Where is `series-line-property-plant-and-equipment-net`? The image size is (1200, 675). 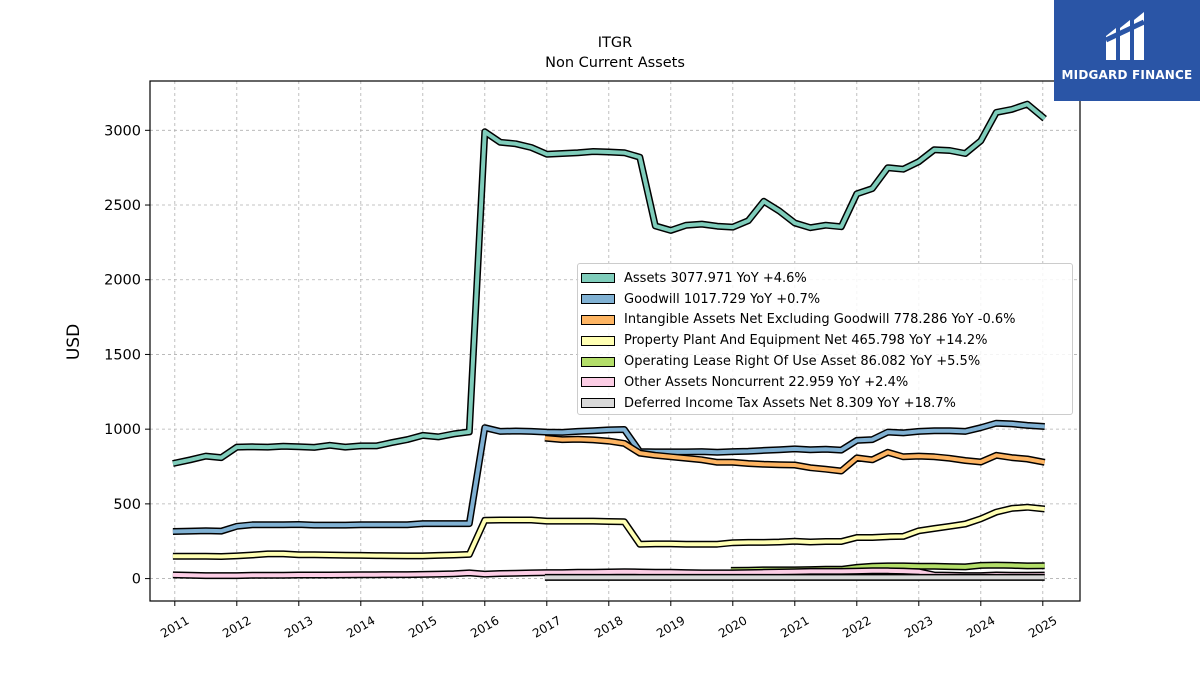 series-line-property-plant-and-equipment-net is located at coordinates (608, 532).